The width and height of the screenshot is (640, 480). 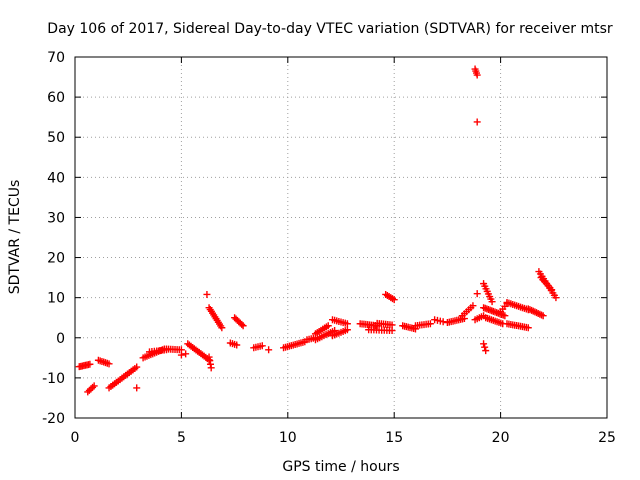 What do you see at coordinates (56, 218) in the screenshot?
I see `y-tick-label: 30` at bounding box center [56, 218].